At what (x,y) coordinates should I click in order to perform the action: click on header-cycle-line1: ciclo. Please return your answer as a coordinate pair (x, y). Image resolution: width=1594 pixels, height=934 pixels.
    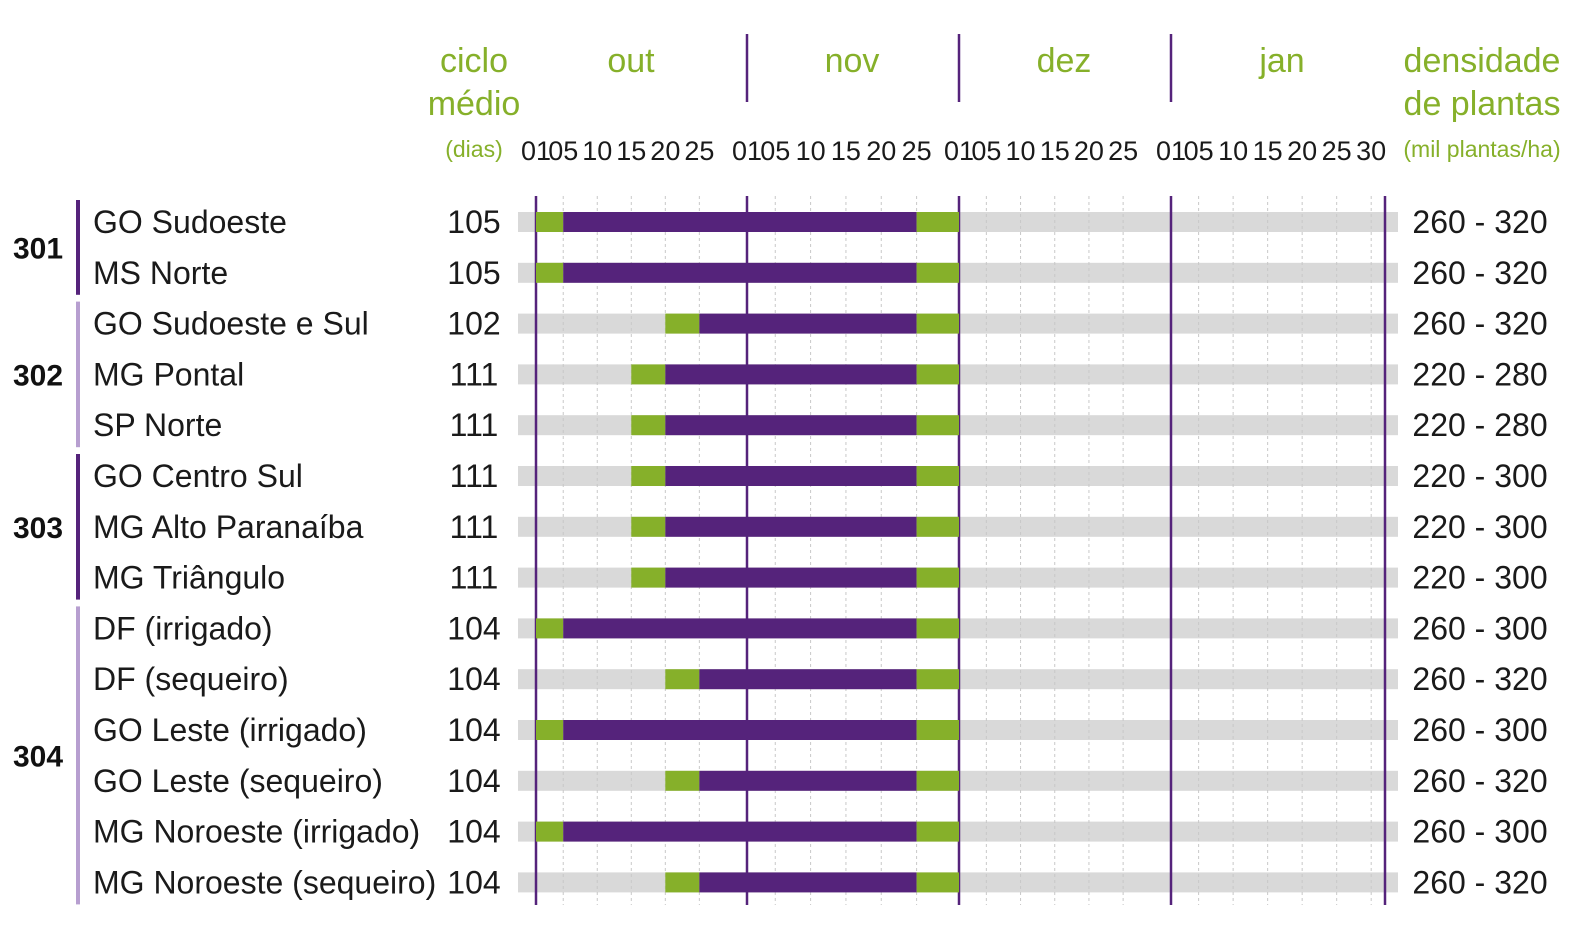
    Looking at the image, I should click on (474, 61).